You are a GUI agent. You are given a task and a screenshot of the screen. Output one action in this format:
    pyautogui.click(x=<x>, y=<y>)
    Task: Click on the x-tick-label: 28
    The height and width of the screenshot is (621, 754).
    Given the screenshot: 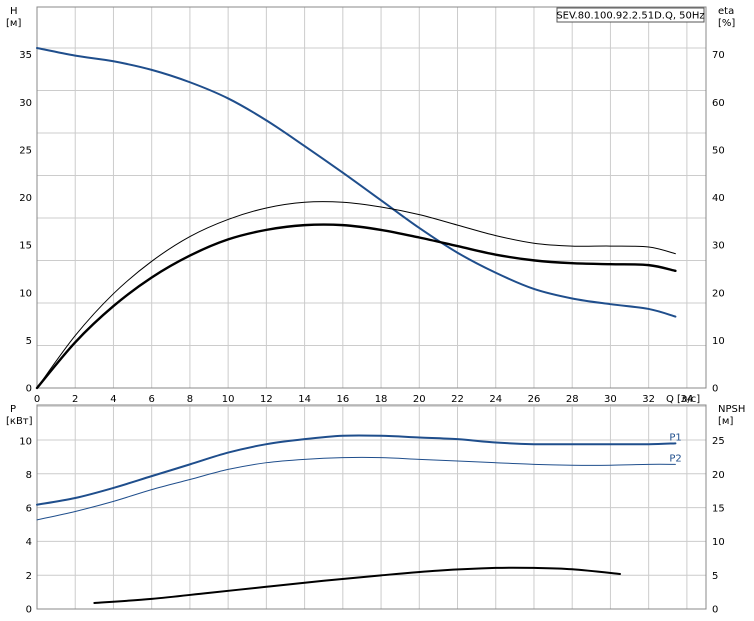 What is the action you would take?
    pyautogui.click(x=572, y=399)
    